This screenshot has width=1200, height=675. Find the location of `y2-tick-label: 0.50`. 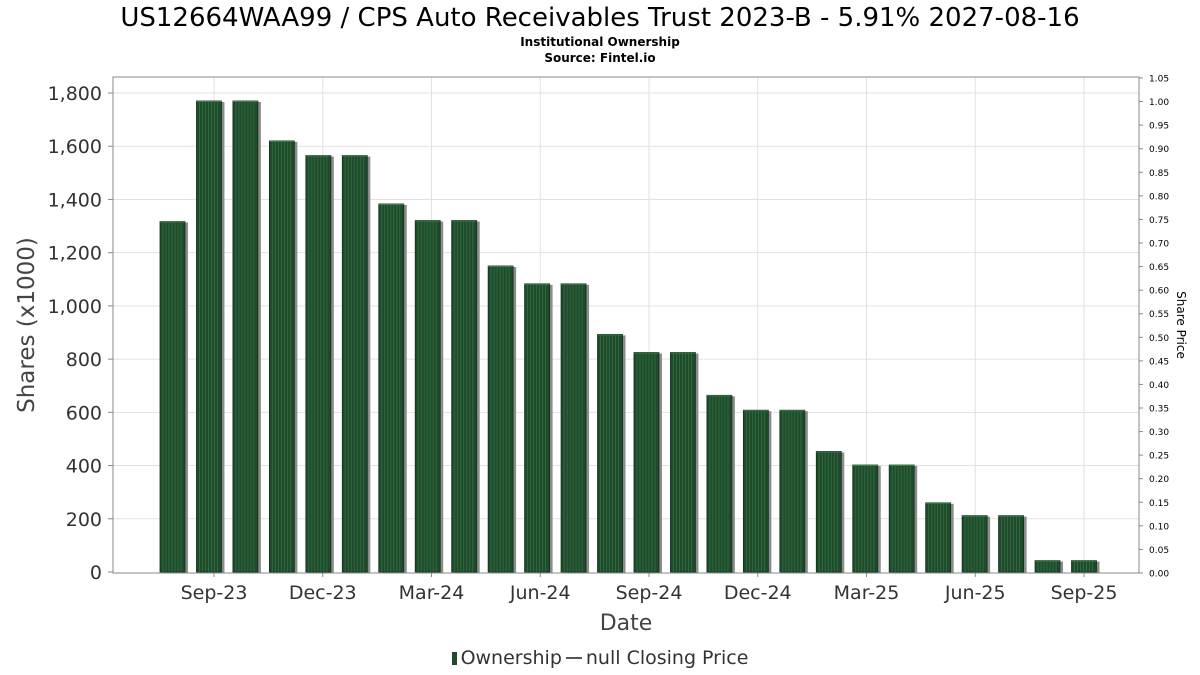

y2-tick-label: 0.50 is located at coordinates (1159, 339).